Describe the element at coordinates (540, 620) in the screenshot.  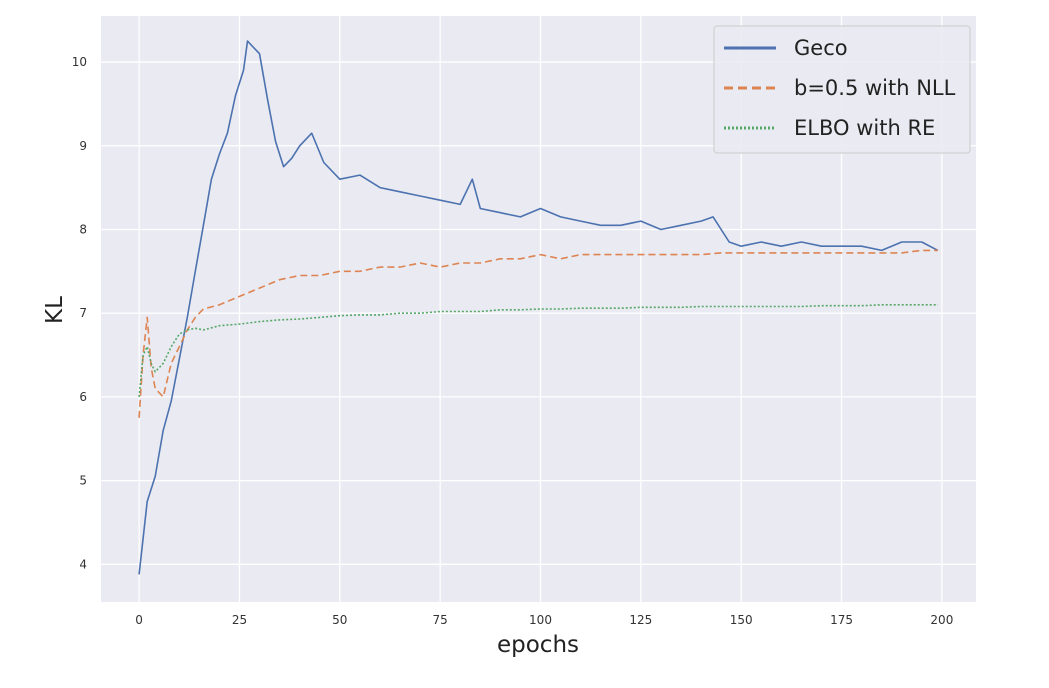
I see `x-tick-label: 100` at that location.